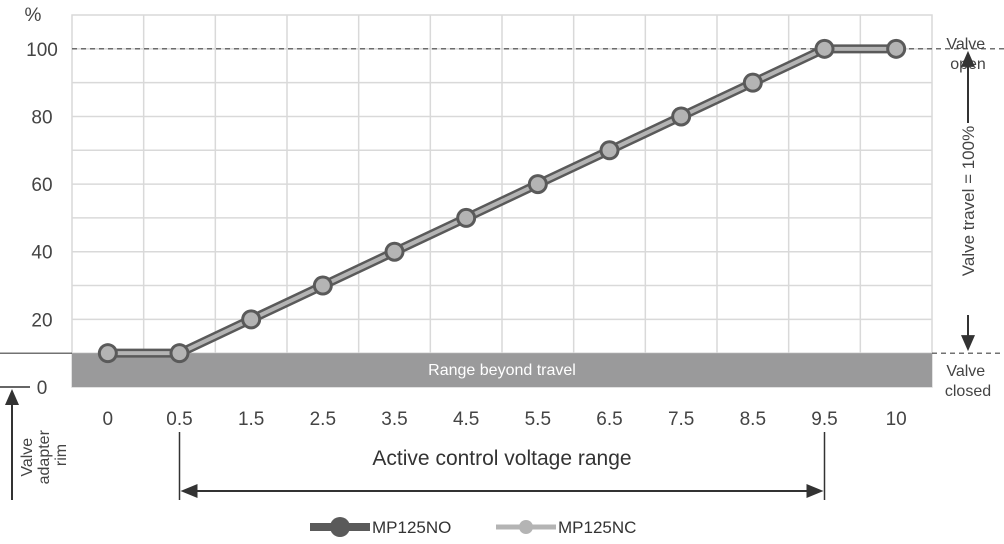  I want to click on legend-label: MP125NC, so click(597, 527).